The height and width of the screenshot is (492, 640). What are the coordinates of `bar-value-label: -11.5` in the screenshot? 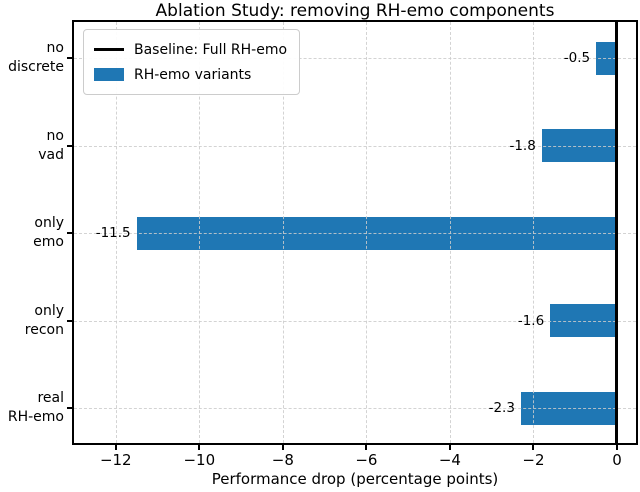 It's located at (113, 233).